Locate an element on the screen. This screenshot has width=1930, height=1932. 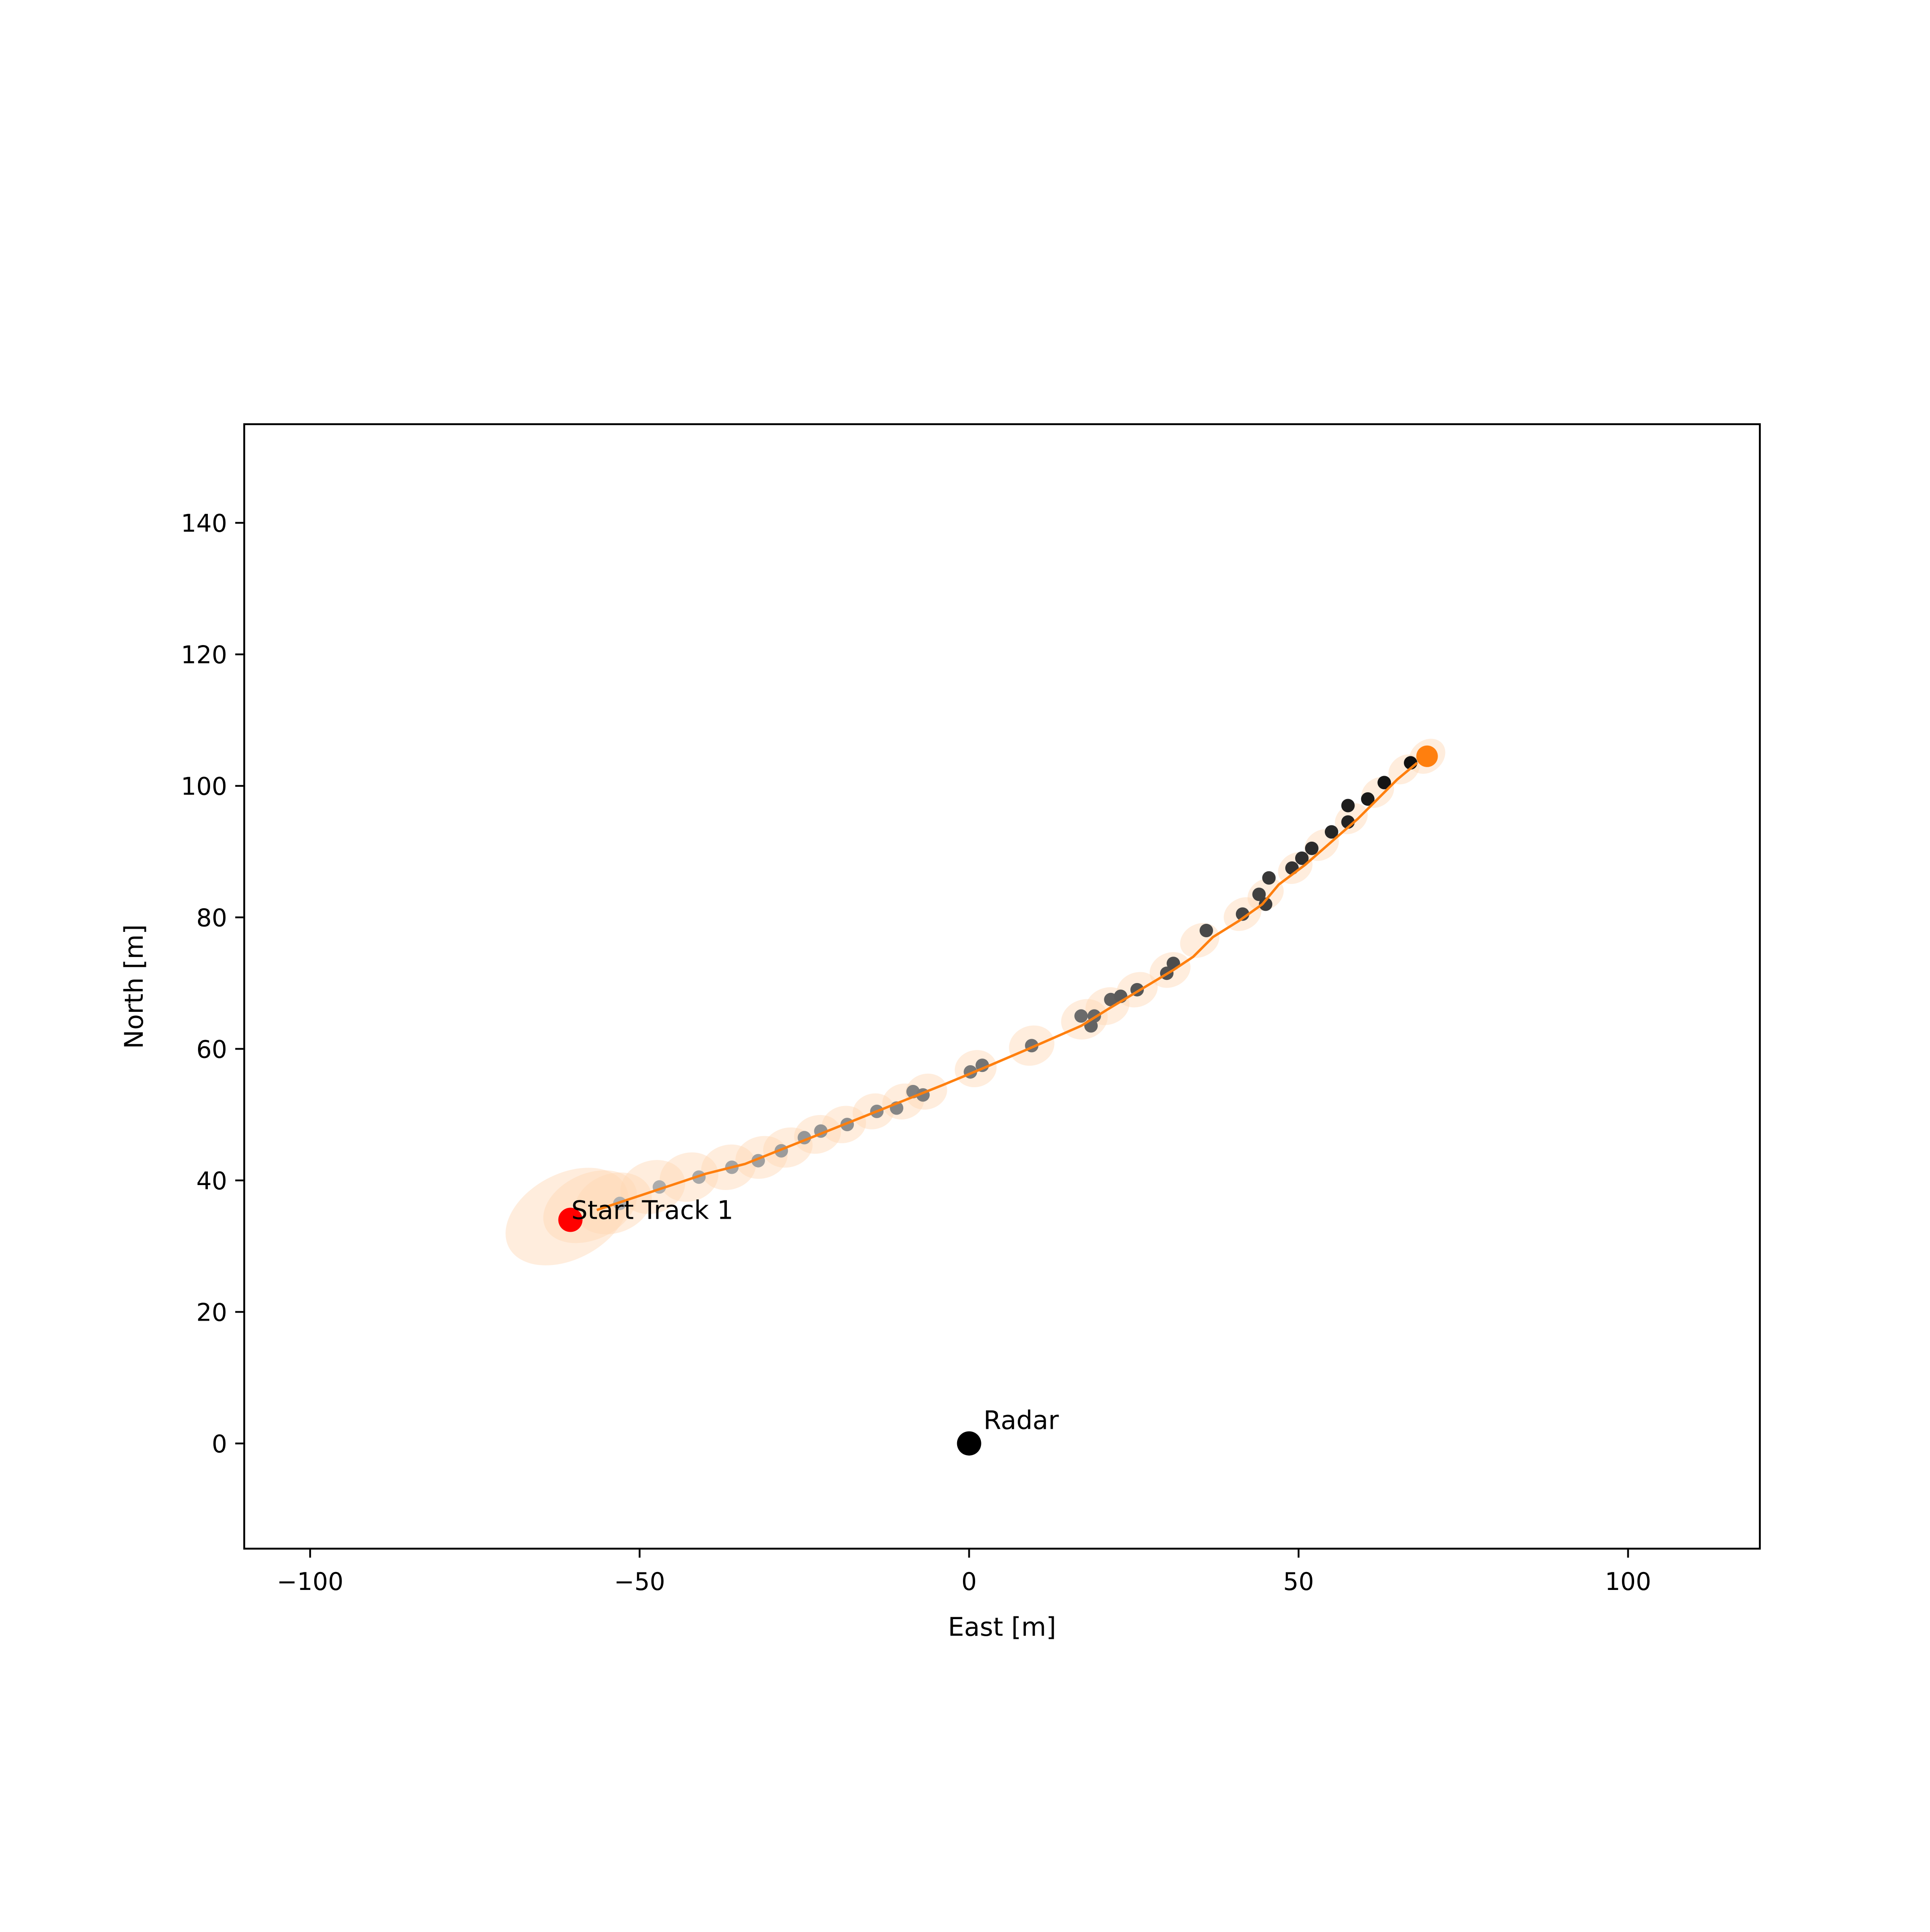
x-tick-label-1: −50 is located at coordinates (639, 1582).